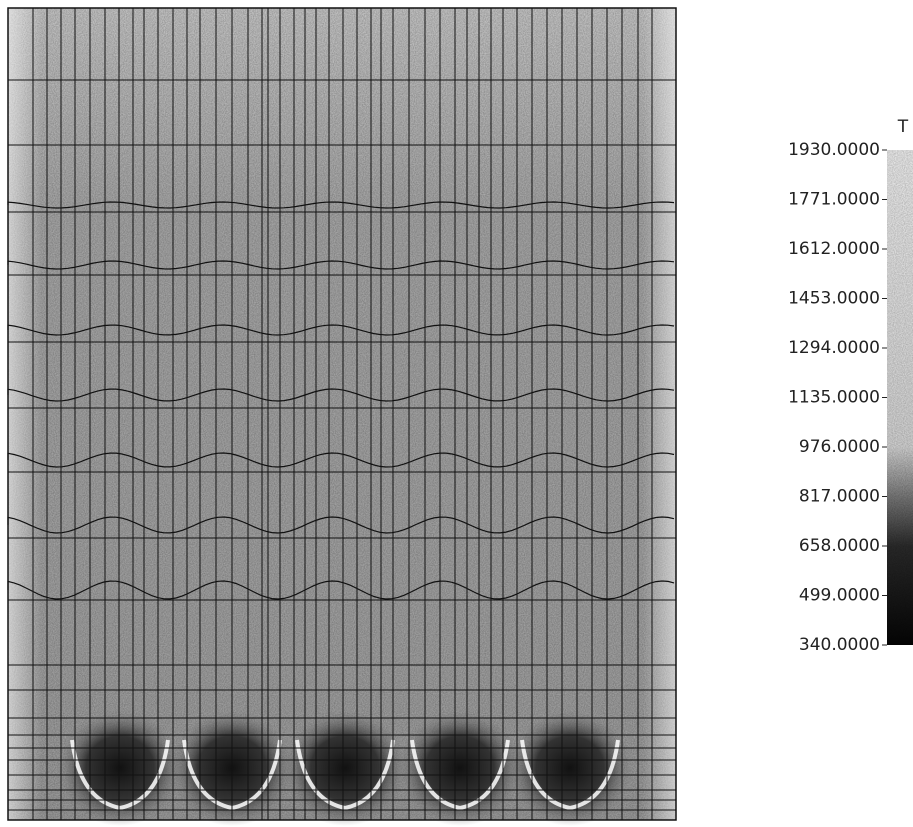  What do you see at coordinates (839, 546) in the screenshot?
I see `colorbar-tick-label: 658.0000` at bounding box center [839, 546].